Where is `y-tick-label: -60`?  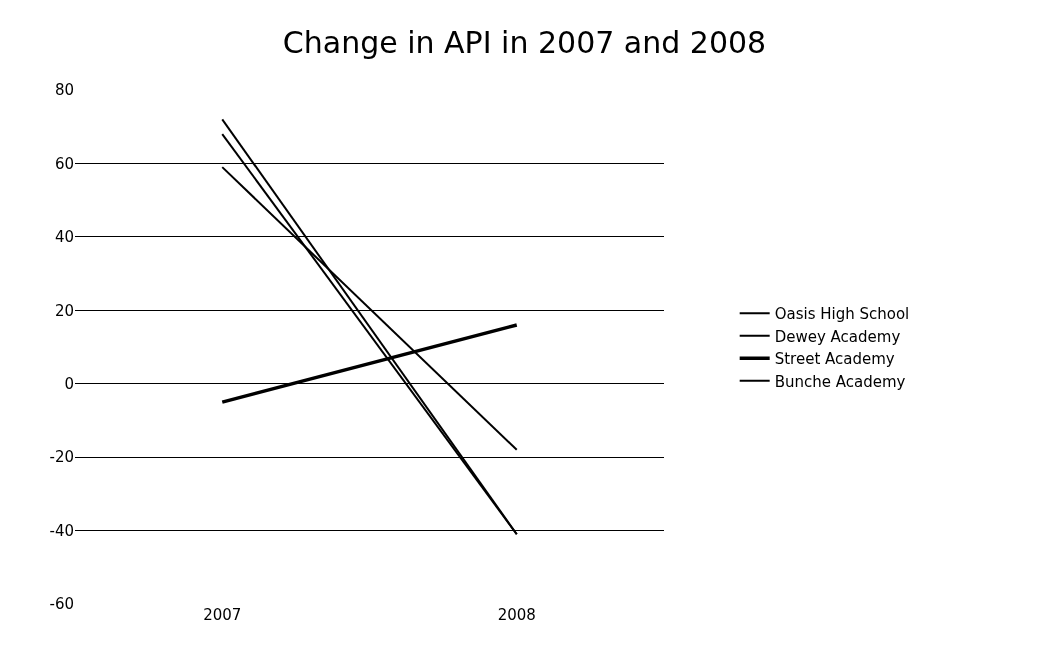
y-tick-label: -60 is located at coordinates (61, 604).